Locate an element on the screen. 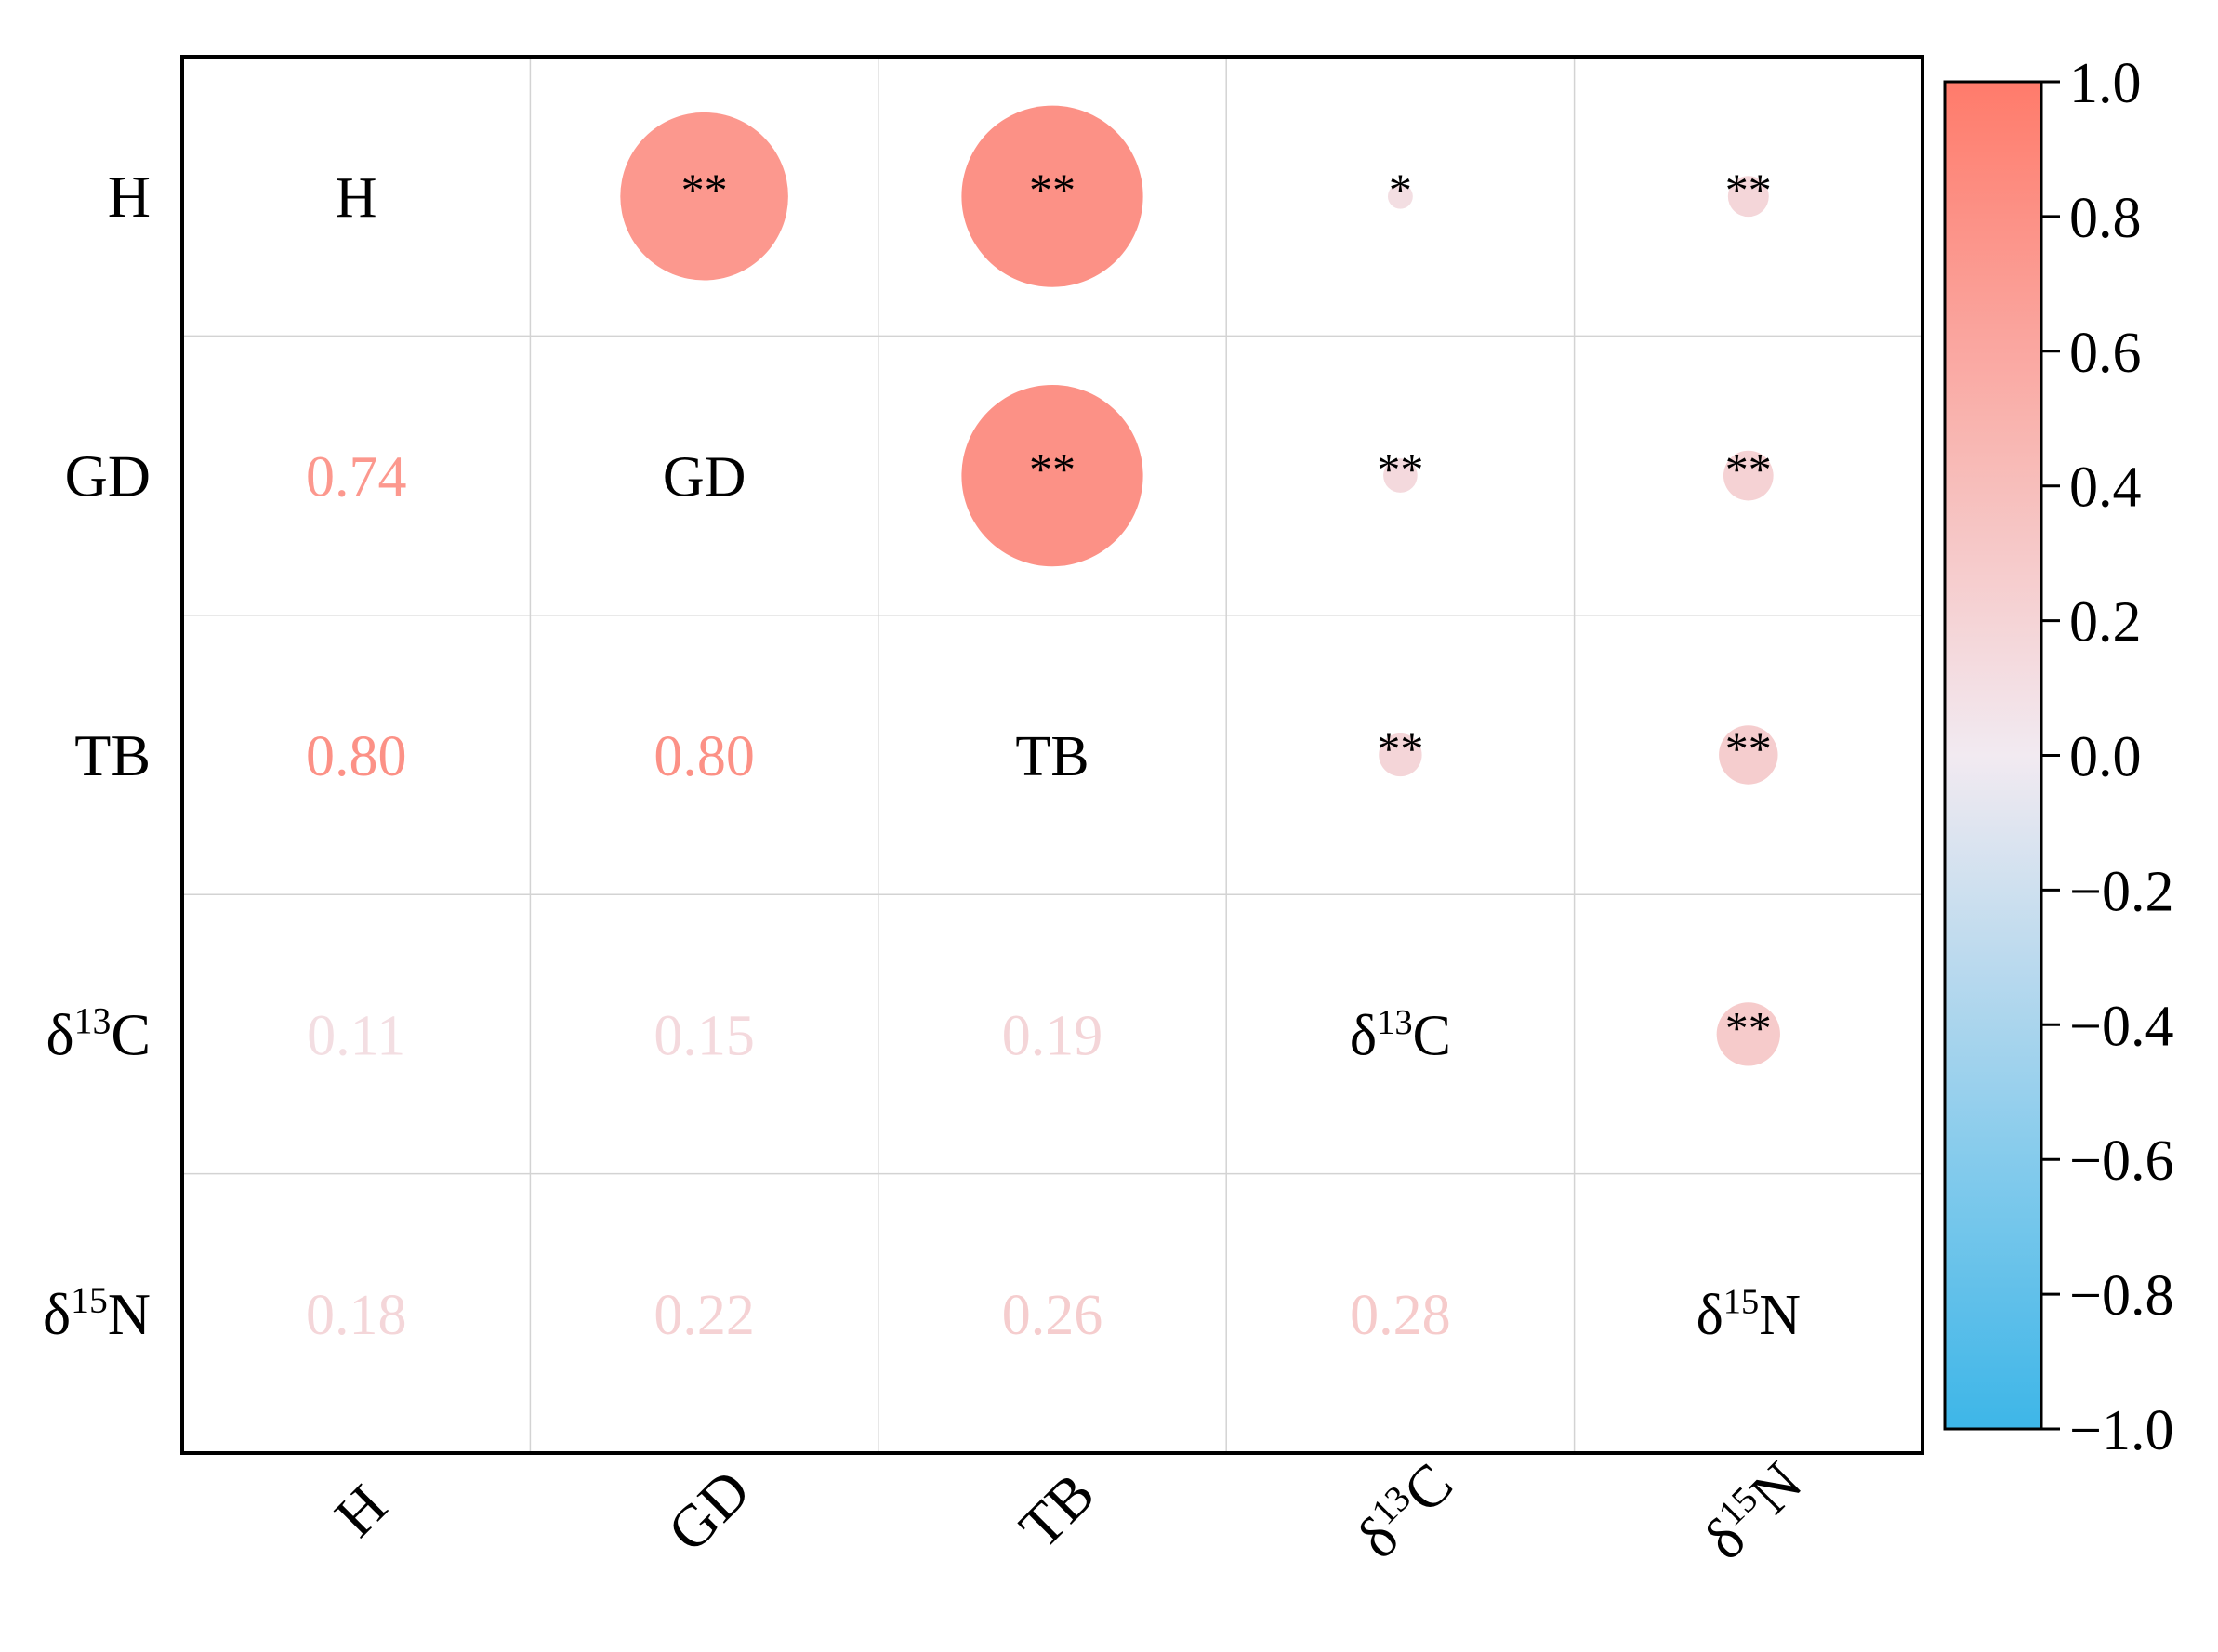 The height and width of the screenshot is (1652, 2218). correlation-value-label: 0.28 is located at coordinates (1401, 1315).